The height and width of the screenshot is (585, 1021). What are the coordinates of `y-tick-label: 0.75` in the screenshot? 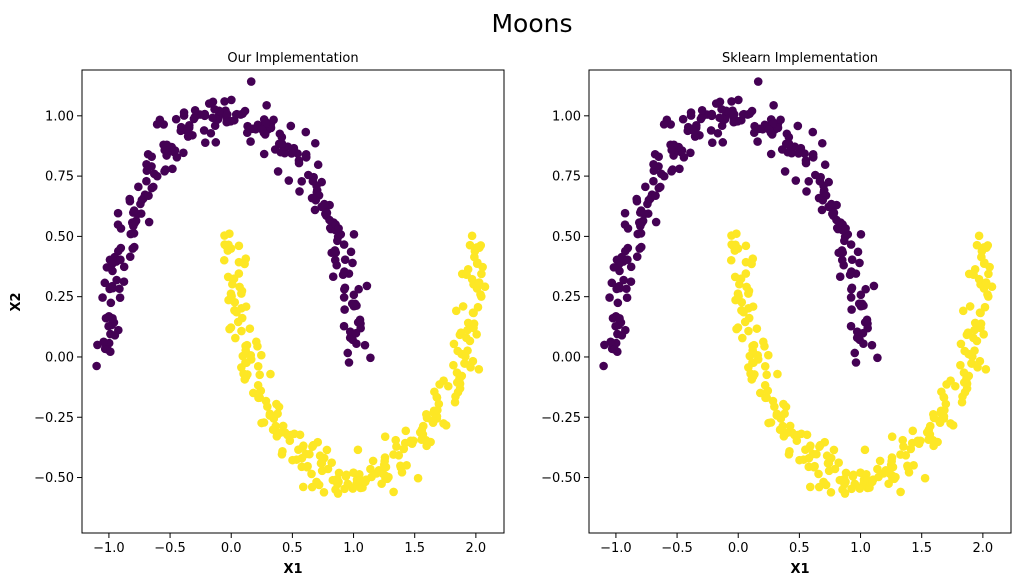 It's located at (566, 177).